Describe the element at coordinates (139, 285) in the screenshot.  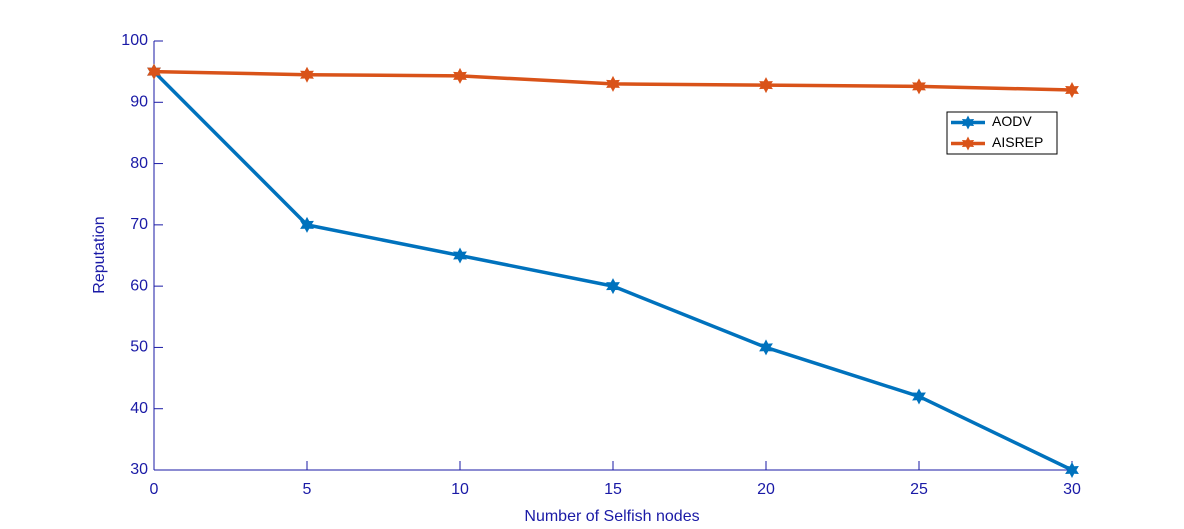
I see `y-tick-label: 60` at that location.